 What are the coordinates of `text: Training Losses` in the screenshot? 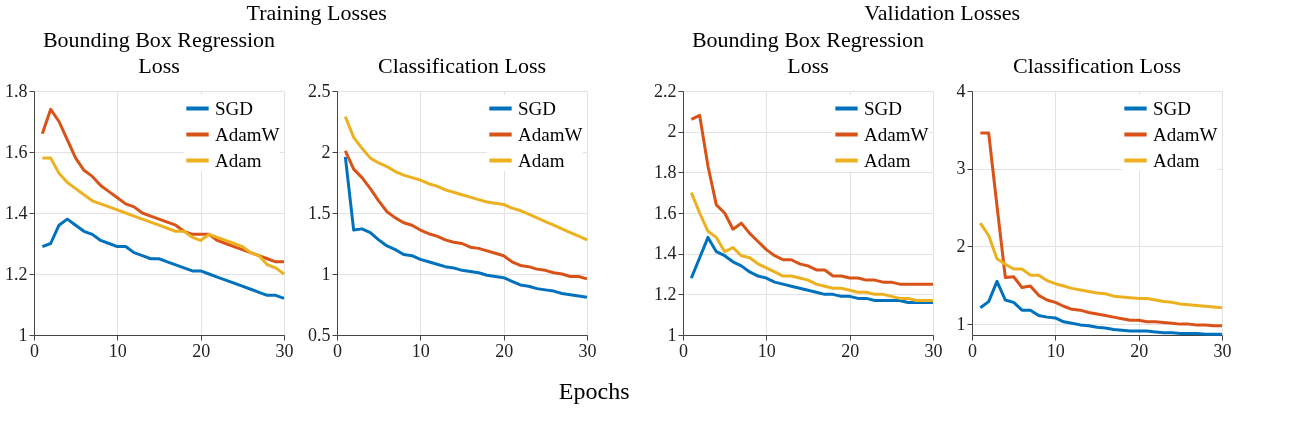 It's located at (316, 12).